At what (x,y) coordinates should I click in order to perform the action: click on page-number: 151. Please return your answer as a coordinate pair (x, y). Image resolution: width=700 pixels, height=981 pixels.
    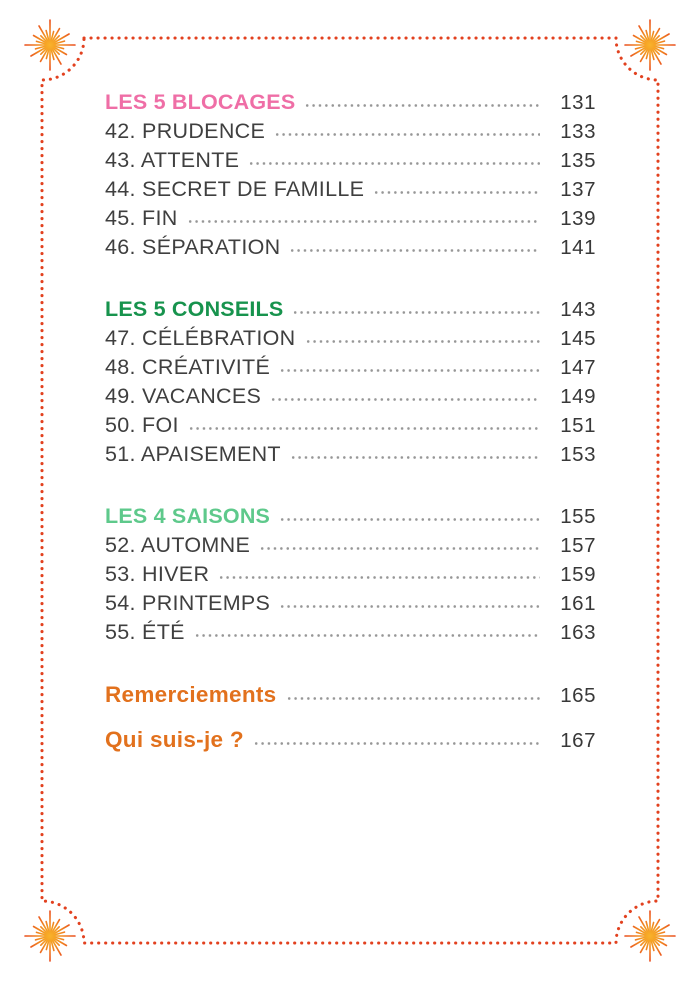
    Looking at the image, I should click on (578, 425).